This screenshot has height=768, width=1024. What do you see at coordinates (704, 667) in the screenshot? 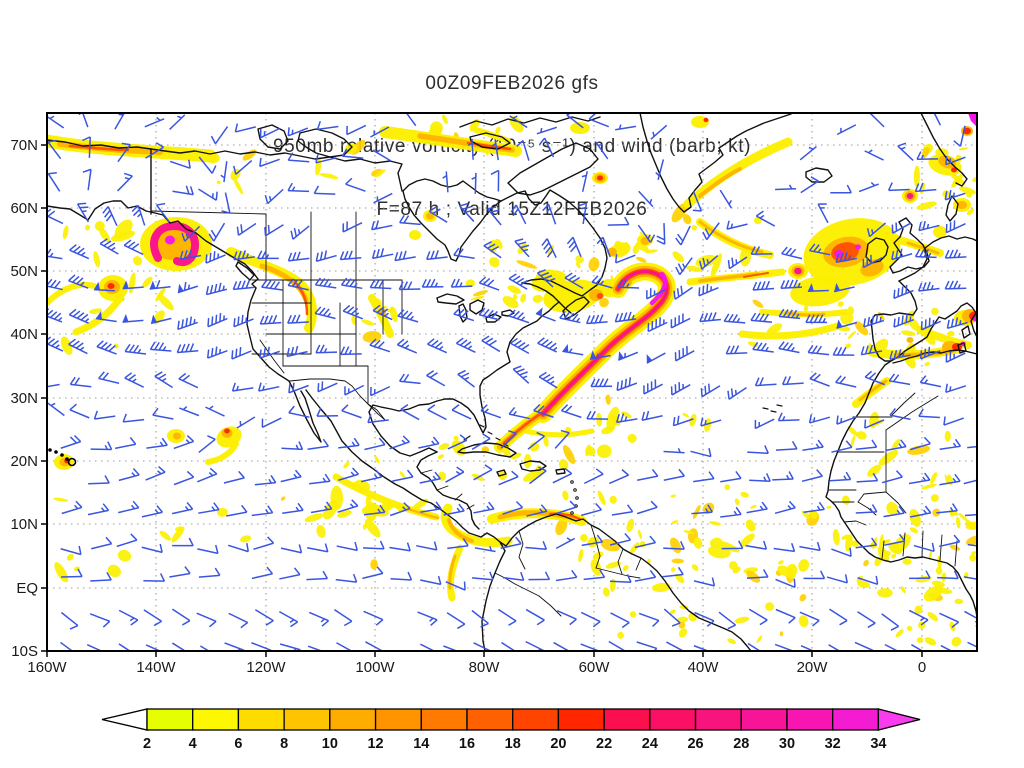
I see `x-axis-label: 40W` at bounding box center [704, 667].